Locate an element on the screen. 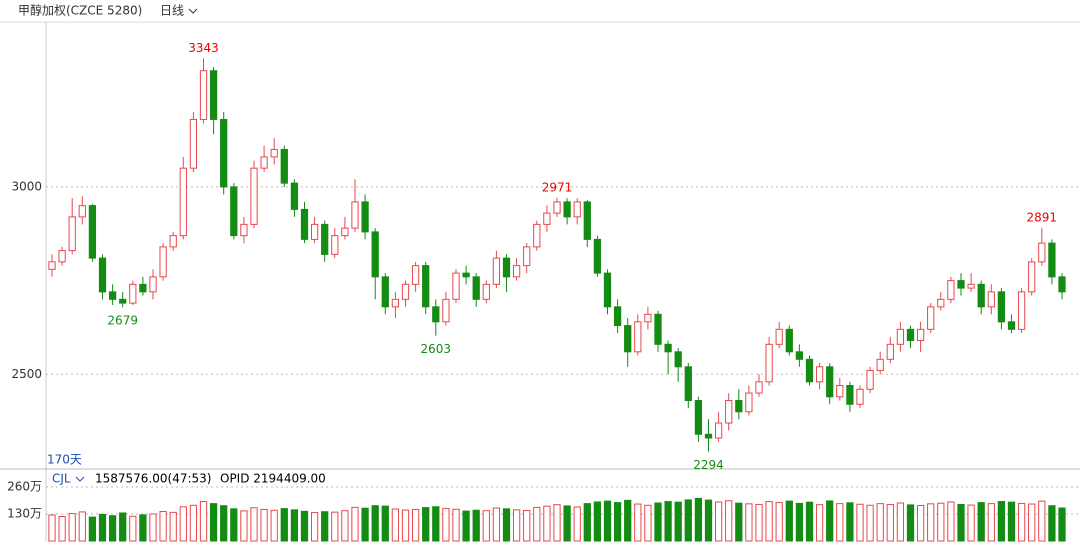  oi-info: OPID 2194409.00 is located at coordinates (273, 479).